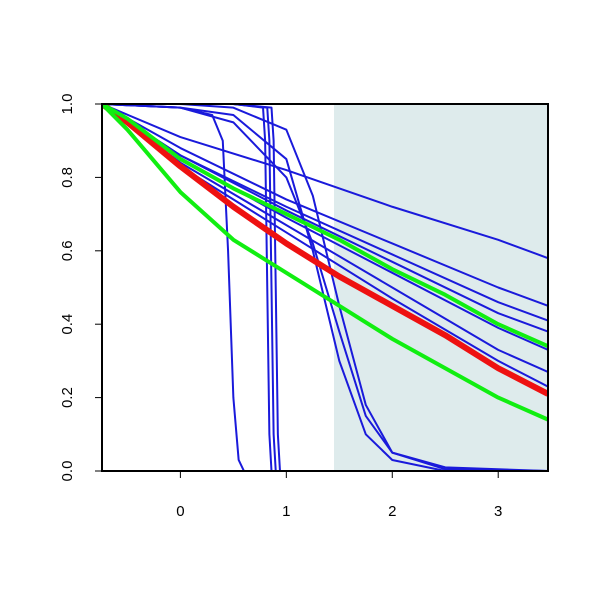 Image resolution: width=600 pixels, height=600 pixels. Describe the element at coordinates (67, 250) in the screenshot. I see `y-tick-label: 0.6` at that location.